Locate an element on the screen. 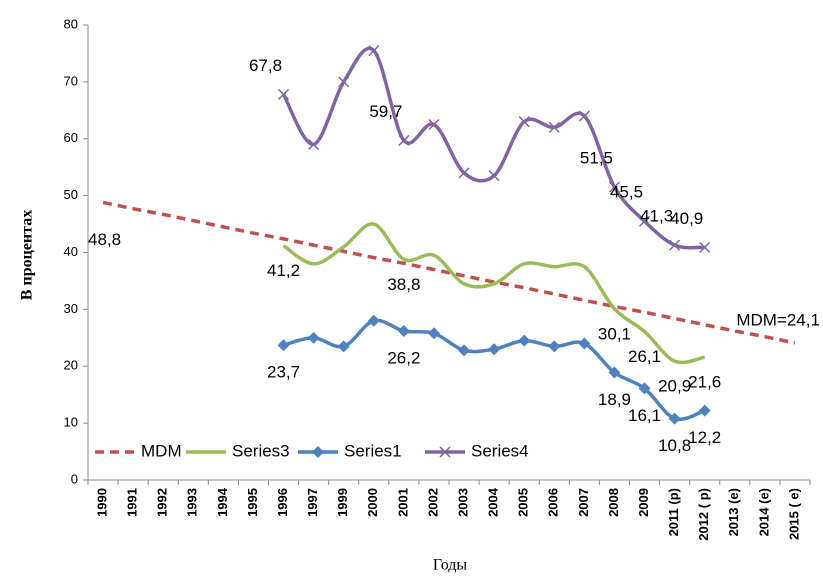  x-tick-label: 2003 is located at coordinates (462, 502).